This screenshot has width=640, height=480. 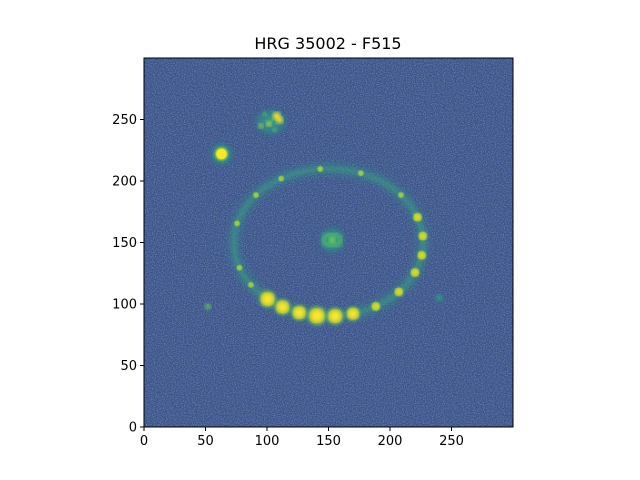 I want to click on chart-title: HRG 35002 - F515, so click(x=327, y=43).